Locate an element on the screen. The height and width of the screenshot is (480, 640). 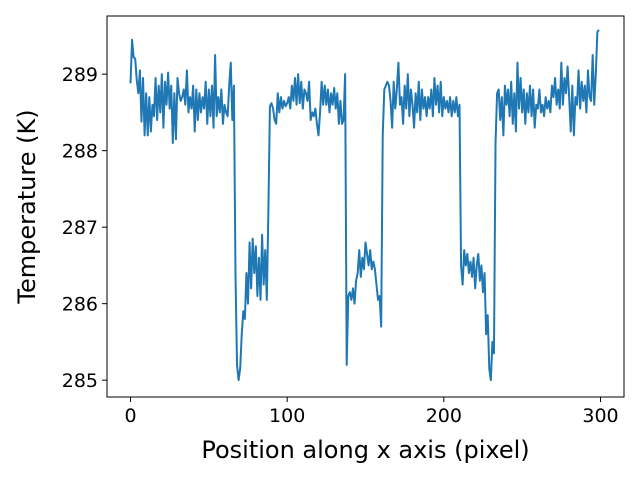
x-tick-label: 0 is located at coordinates (130, 416).